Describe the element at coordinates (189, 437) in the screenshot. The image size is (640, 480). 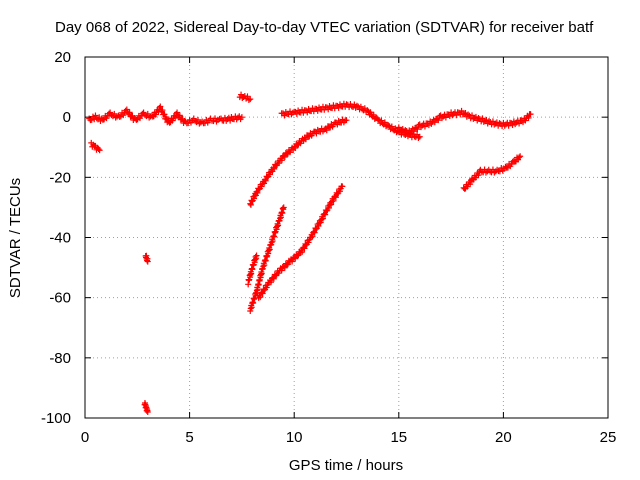
I see `x-tick-label: 5` at that location.